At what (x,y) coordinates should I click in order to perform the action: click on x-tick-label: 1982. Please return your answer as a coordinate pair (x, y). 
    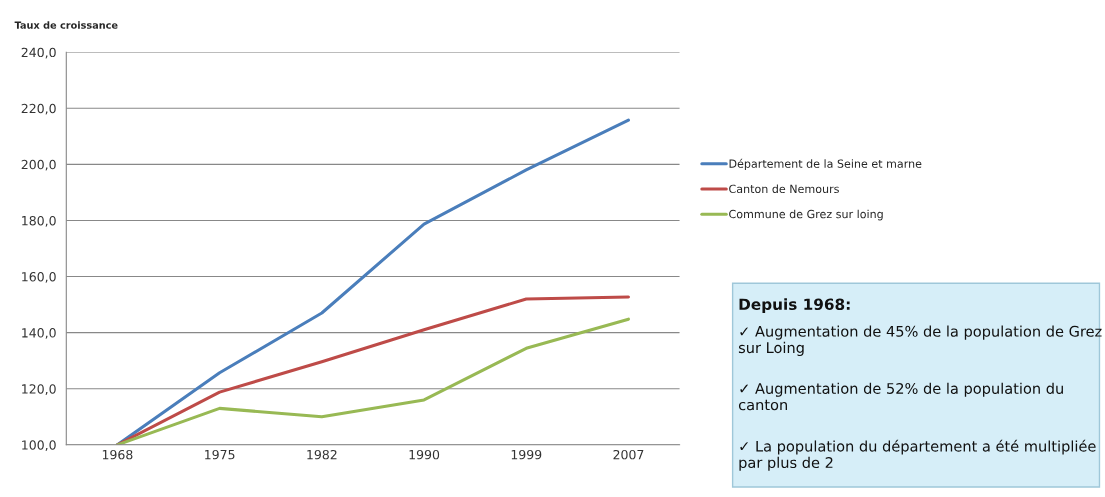
    Looking at the image, I should click on (322, 454).